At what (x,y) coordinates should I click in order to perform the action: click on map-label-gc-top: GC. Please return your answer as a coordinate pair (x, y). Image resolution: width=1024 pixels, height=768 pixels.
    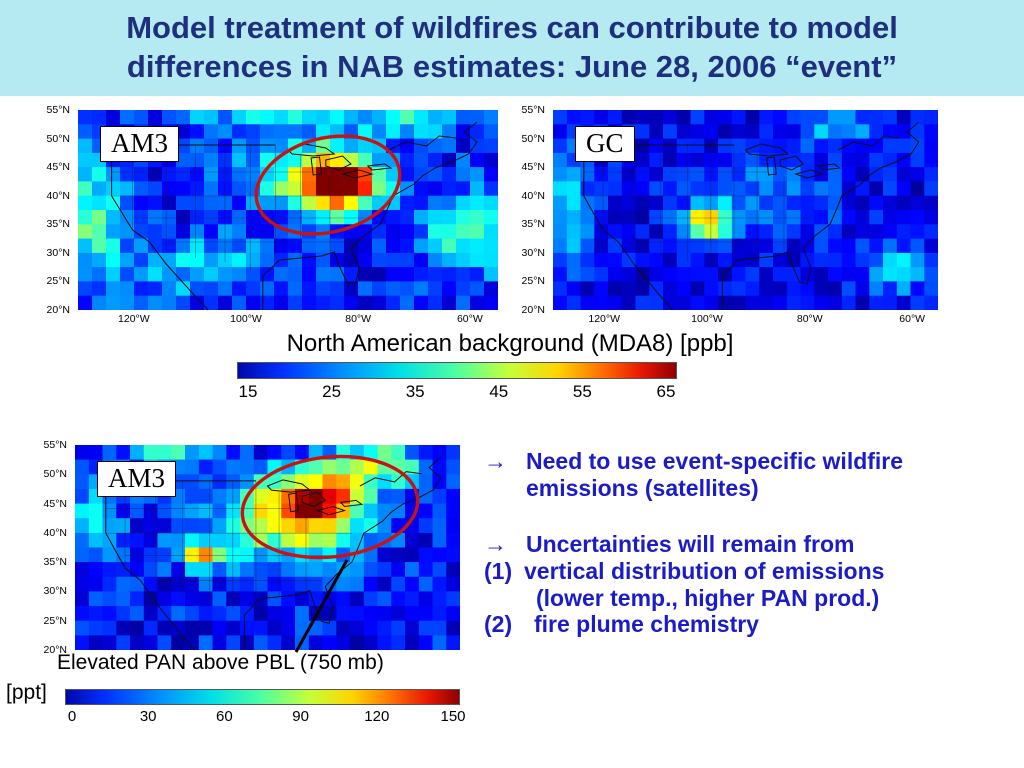
    Looking at the image, I should click on (605, 144).